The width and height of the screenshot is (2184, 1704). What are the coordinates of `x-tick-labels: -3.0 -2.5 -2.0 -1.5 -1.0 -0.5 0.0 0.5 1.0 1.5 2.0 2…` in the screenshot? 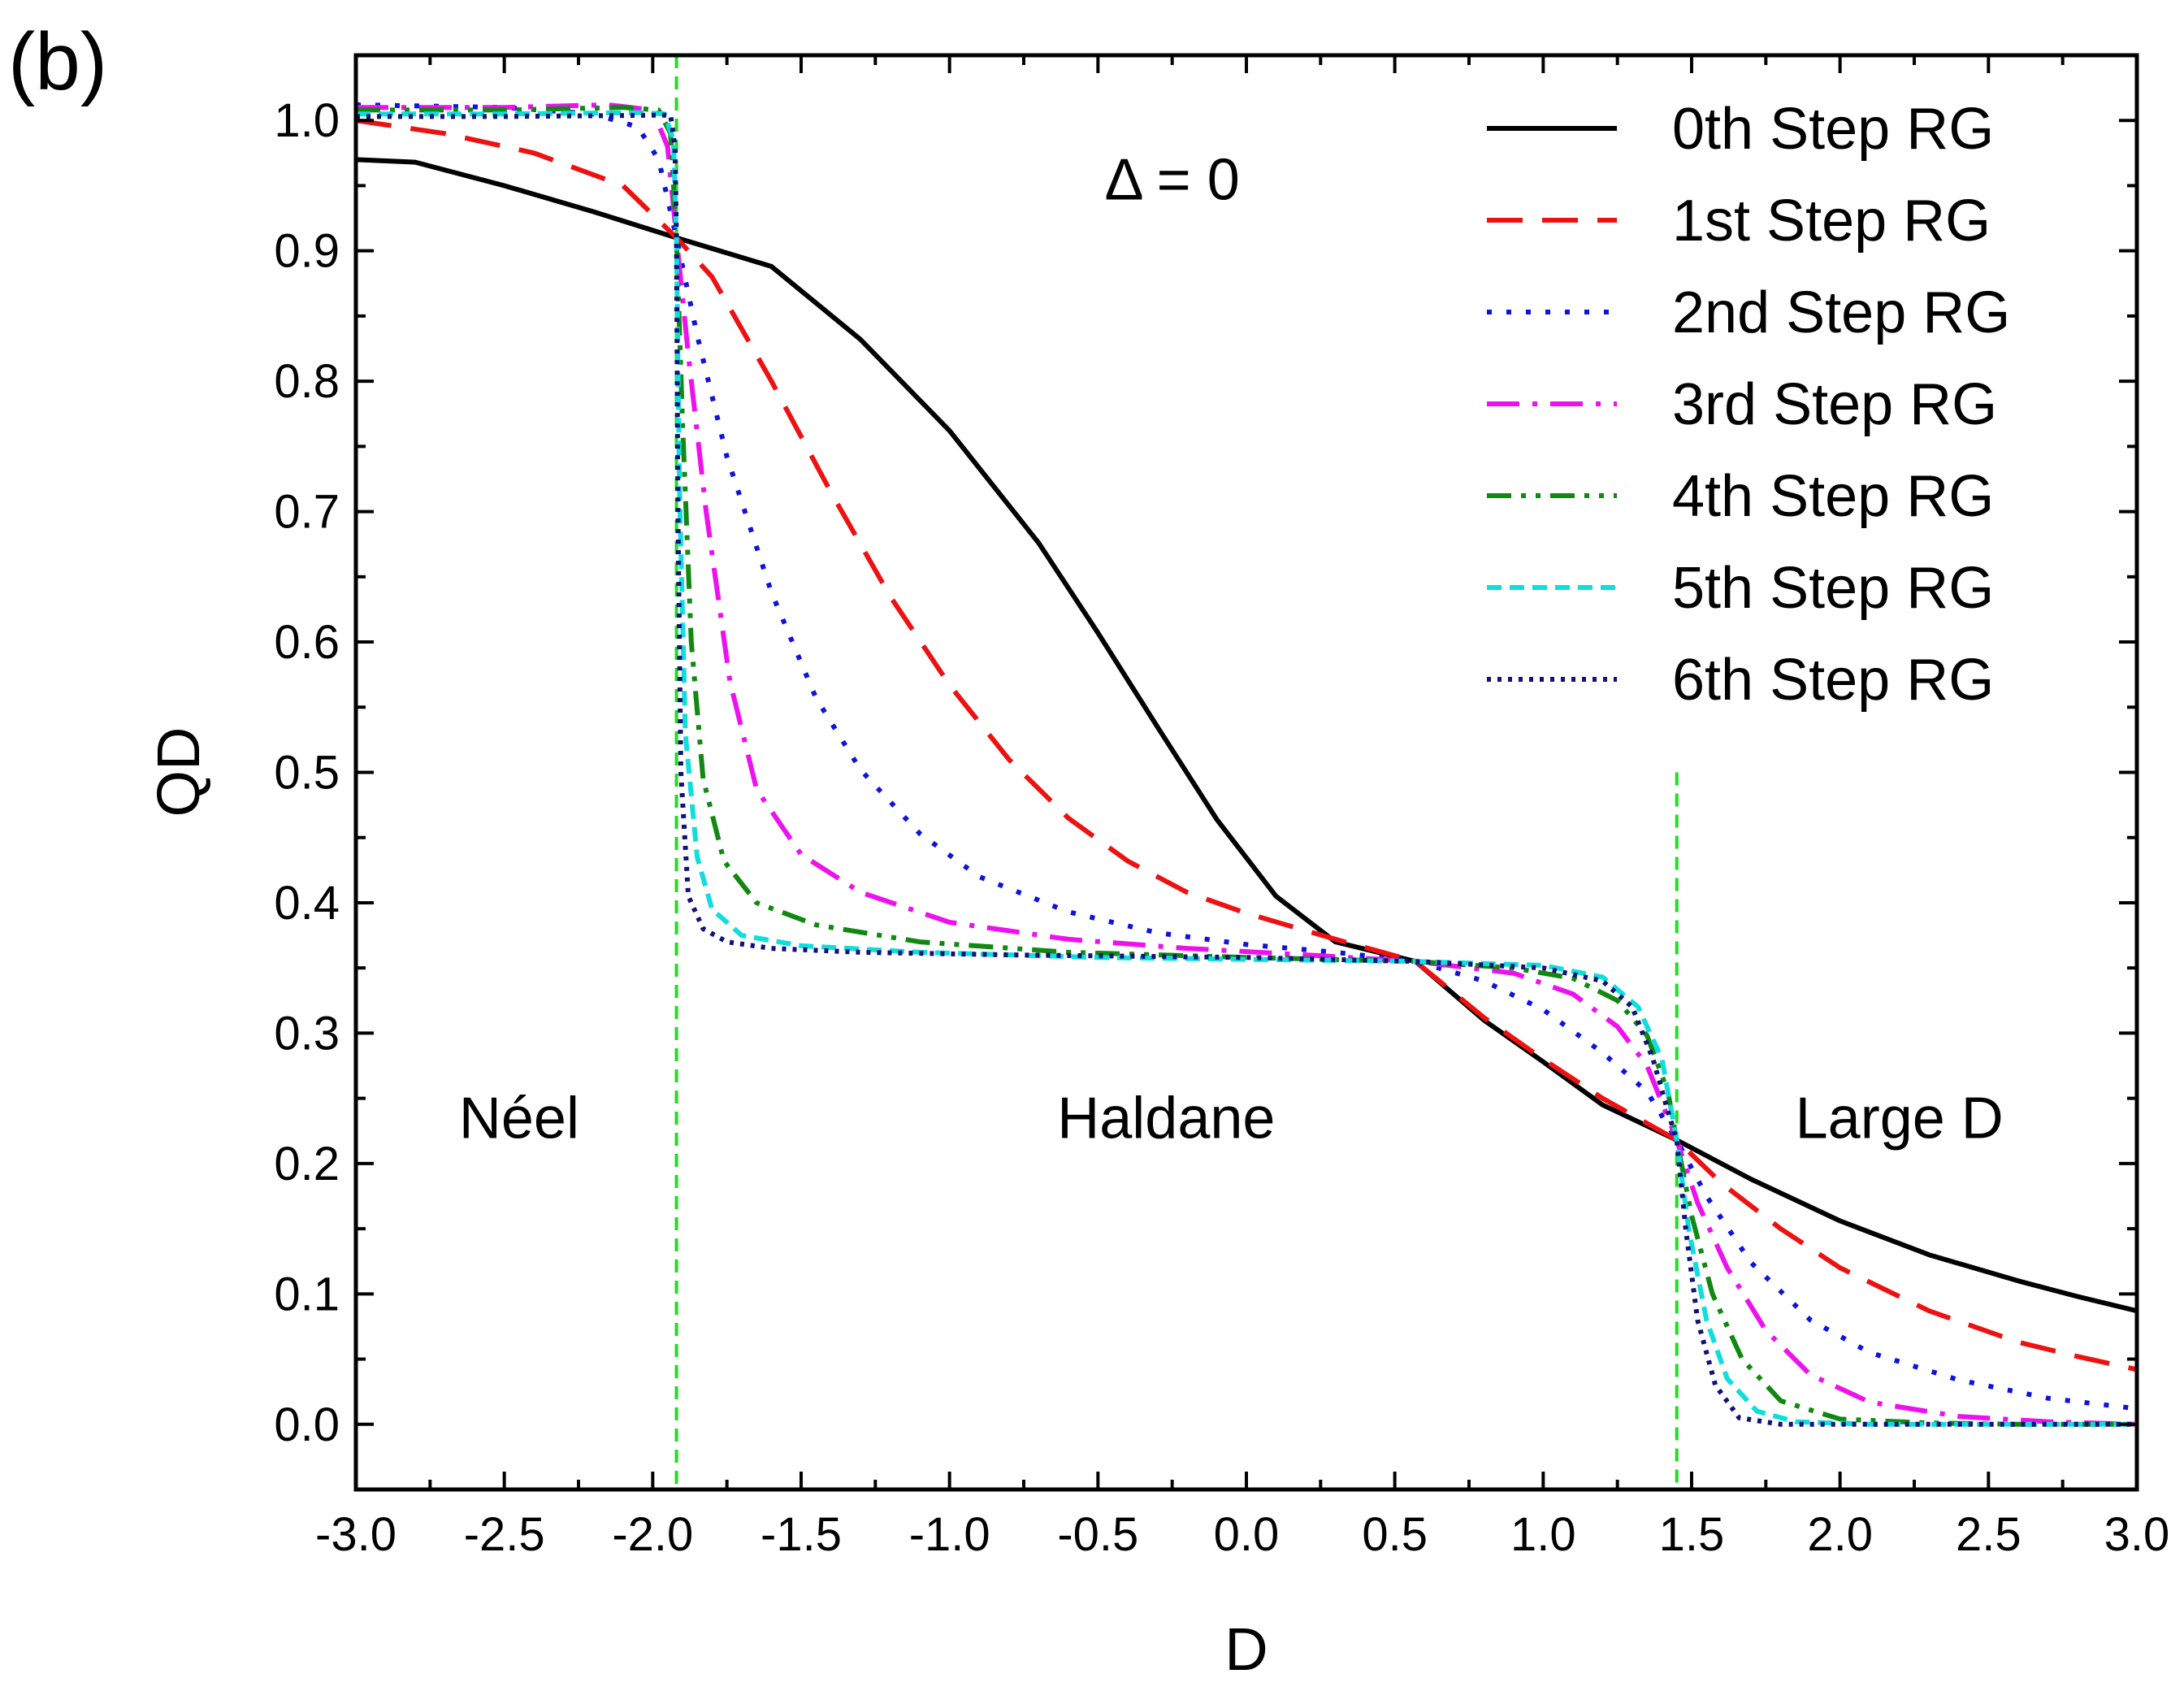 It's located at (1242, 1535).